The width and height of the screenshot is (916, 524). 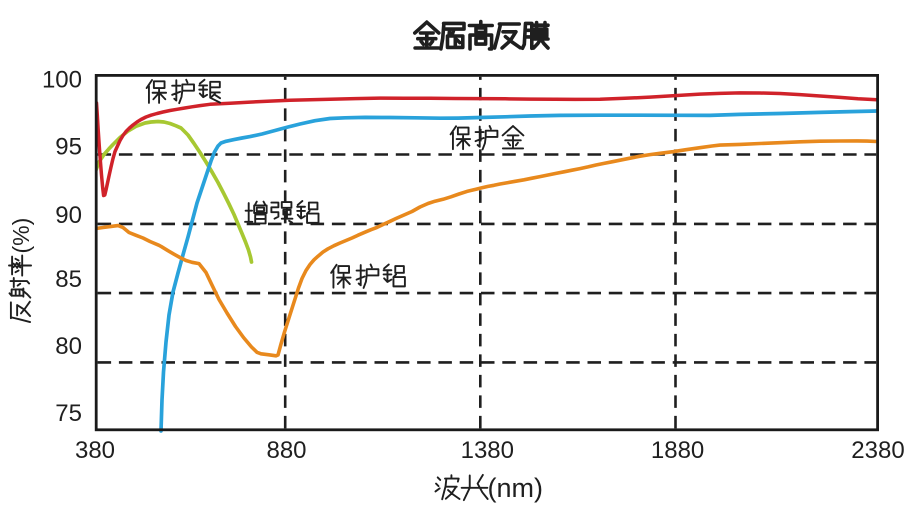 What do you see at coordinates (68, 346) in the screenshot?
I see `svg-text: 80` at bounding box center [68, 346].